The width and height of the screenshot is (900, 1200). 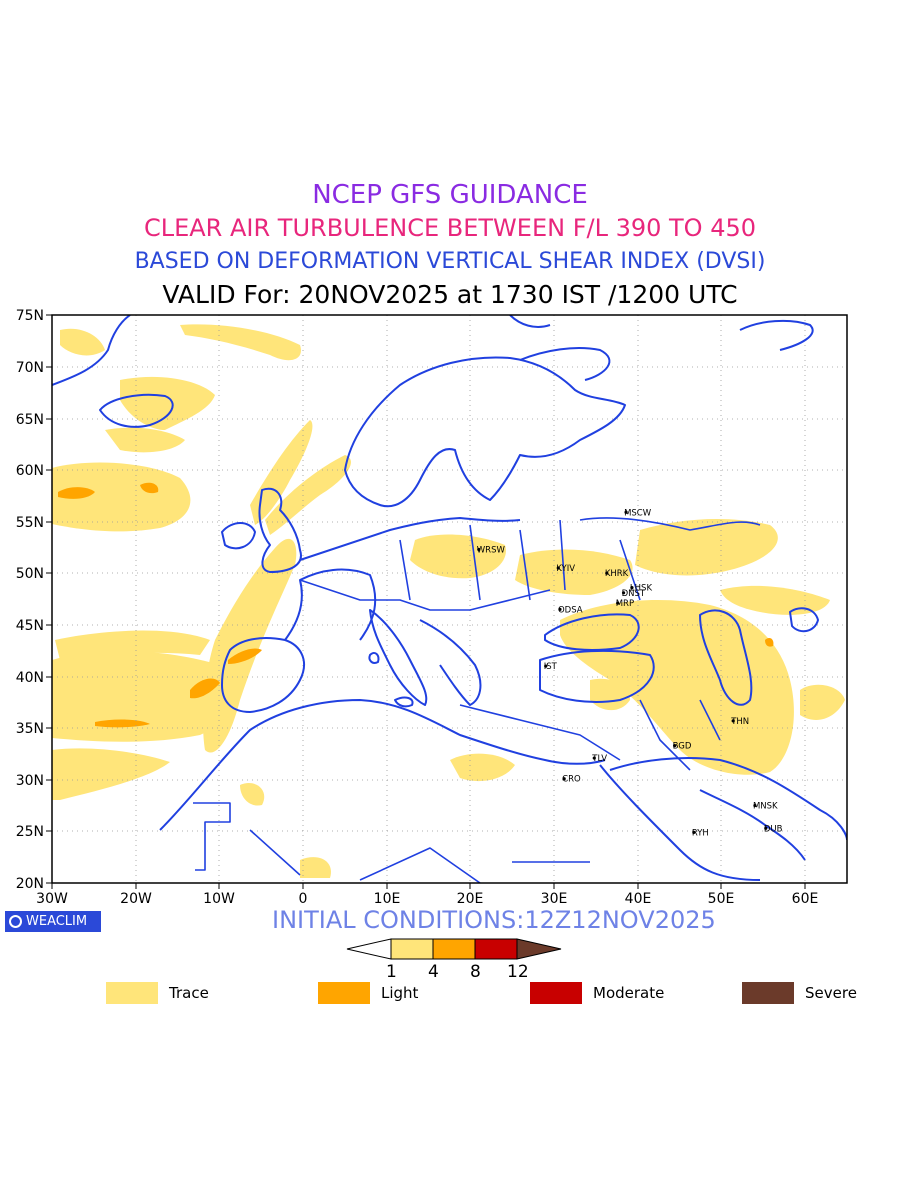 What do you see at coordinates (551, 667) in the screenshot?
I see `city-label: IST` at bounding box center [551, 667].